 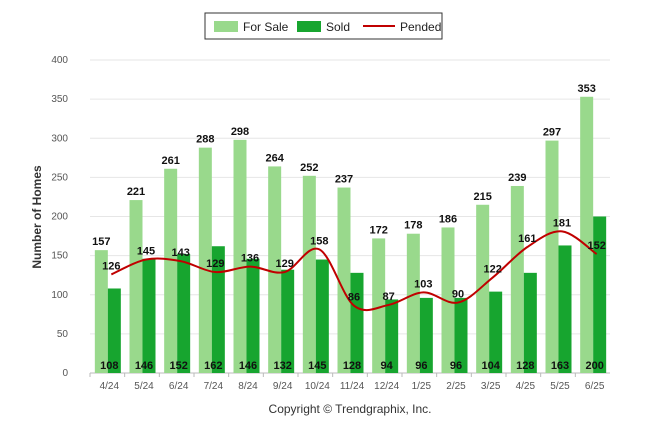 What do you see at coordinates (109, 366) in the screenshot?
I see `label-sold: 108` at bounding box center [109, 366].